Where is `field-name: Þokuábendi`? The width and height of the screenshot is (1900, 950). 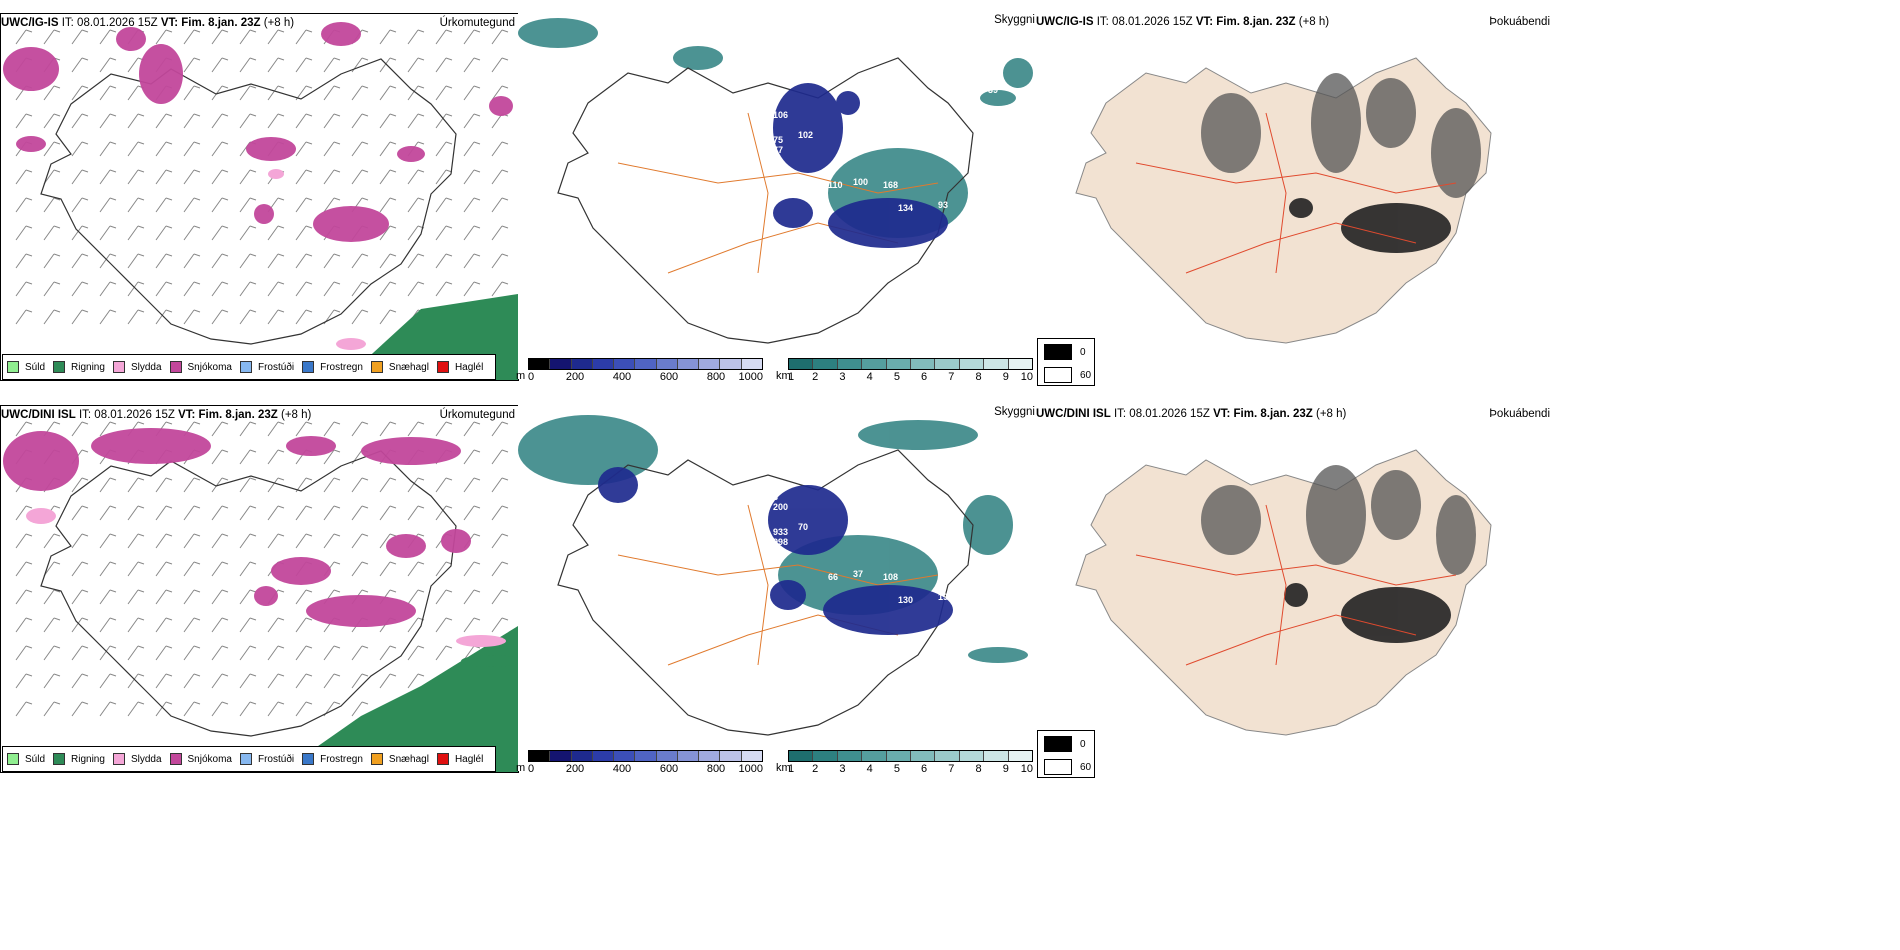
field-name: Þokuábendi is located at coordinates (1519, 414).